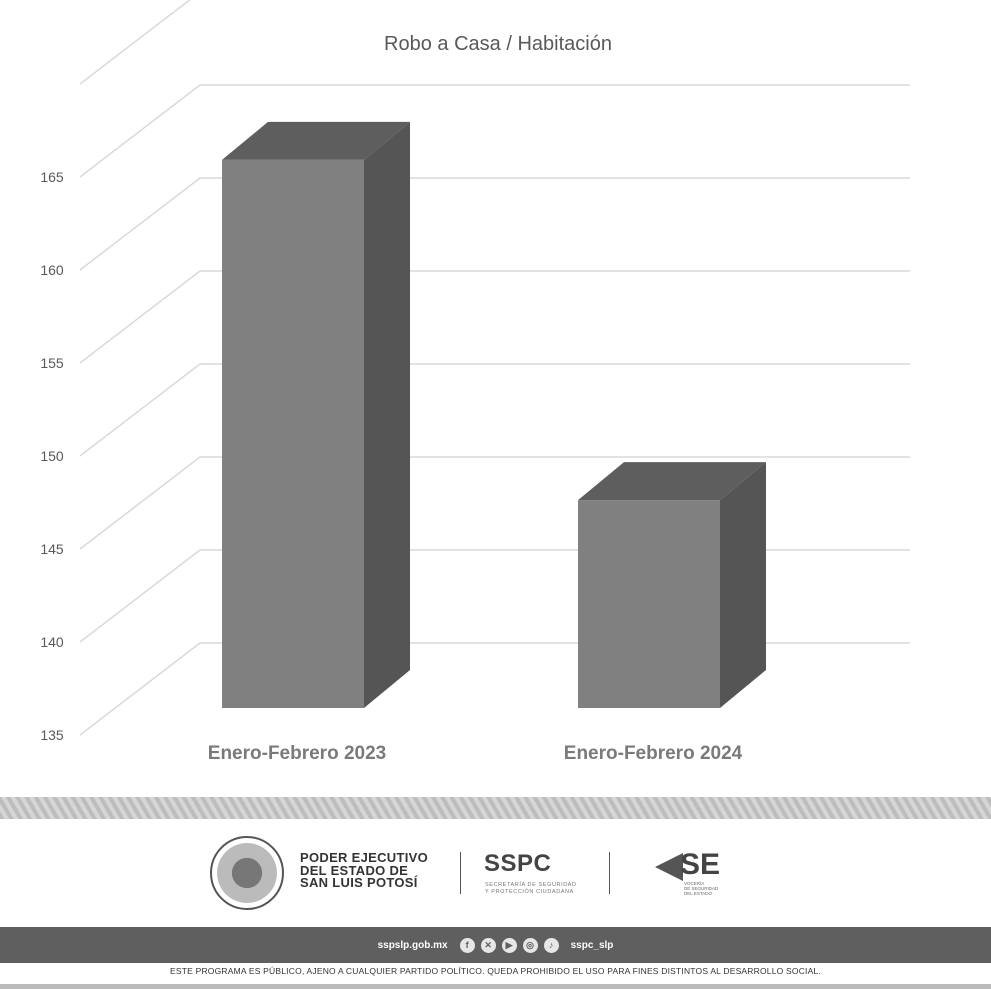 The width and height of the screenshot is (991, 989). What do you see at coordinates (364, 857) in the screenshot?
I see `gov-line-1: PODER EJECUTIVO` at bounding box center [364, 857].